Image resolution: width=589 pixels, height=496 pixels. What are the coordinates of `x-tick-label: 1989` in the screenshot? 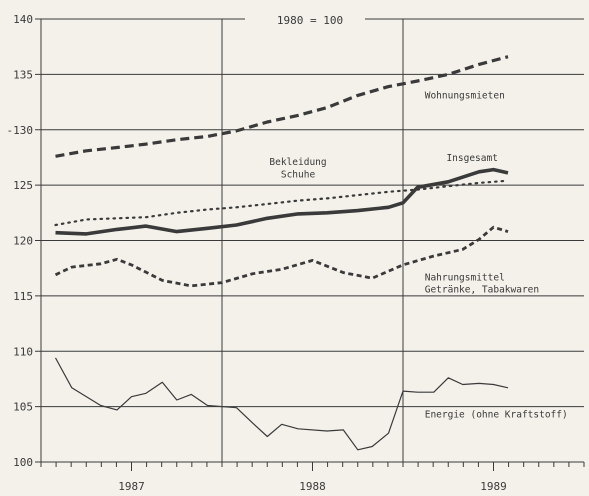 It's located at (493, 486).